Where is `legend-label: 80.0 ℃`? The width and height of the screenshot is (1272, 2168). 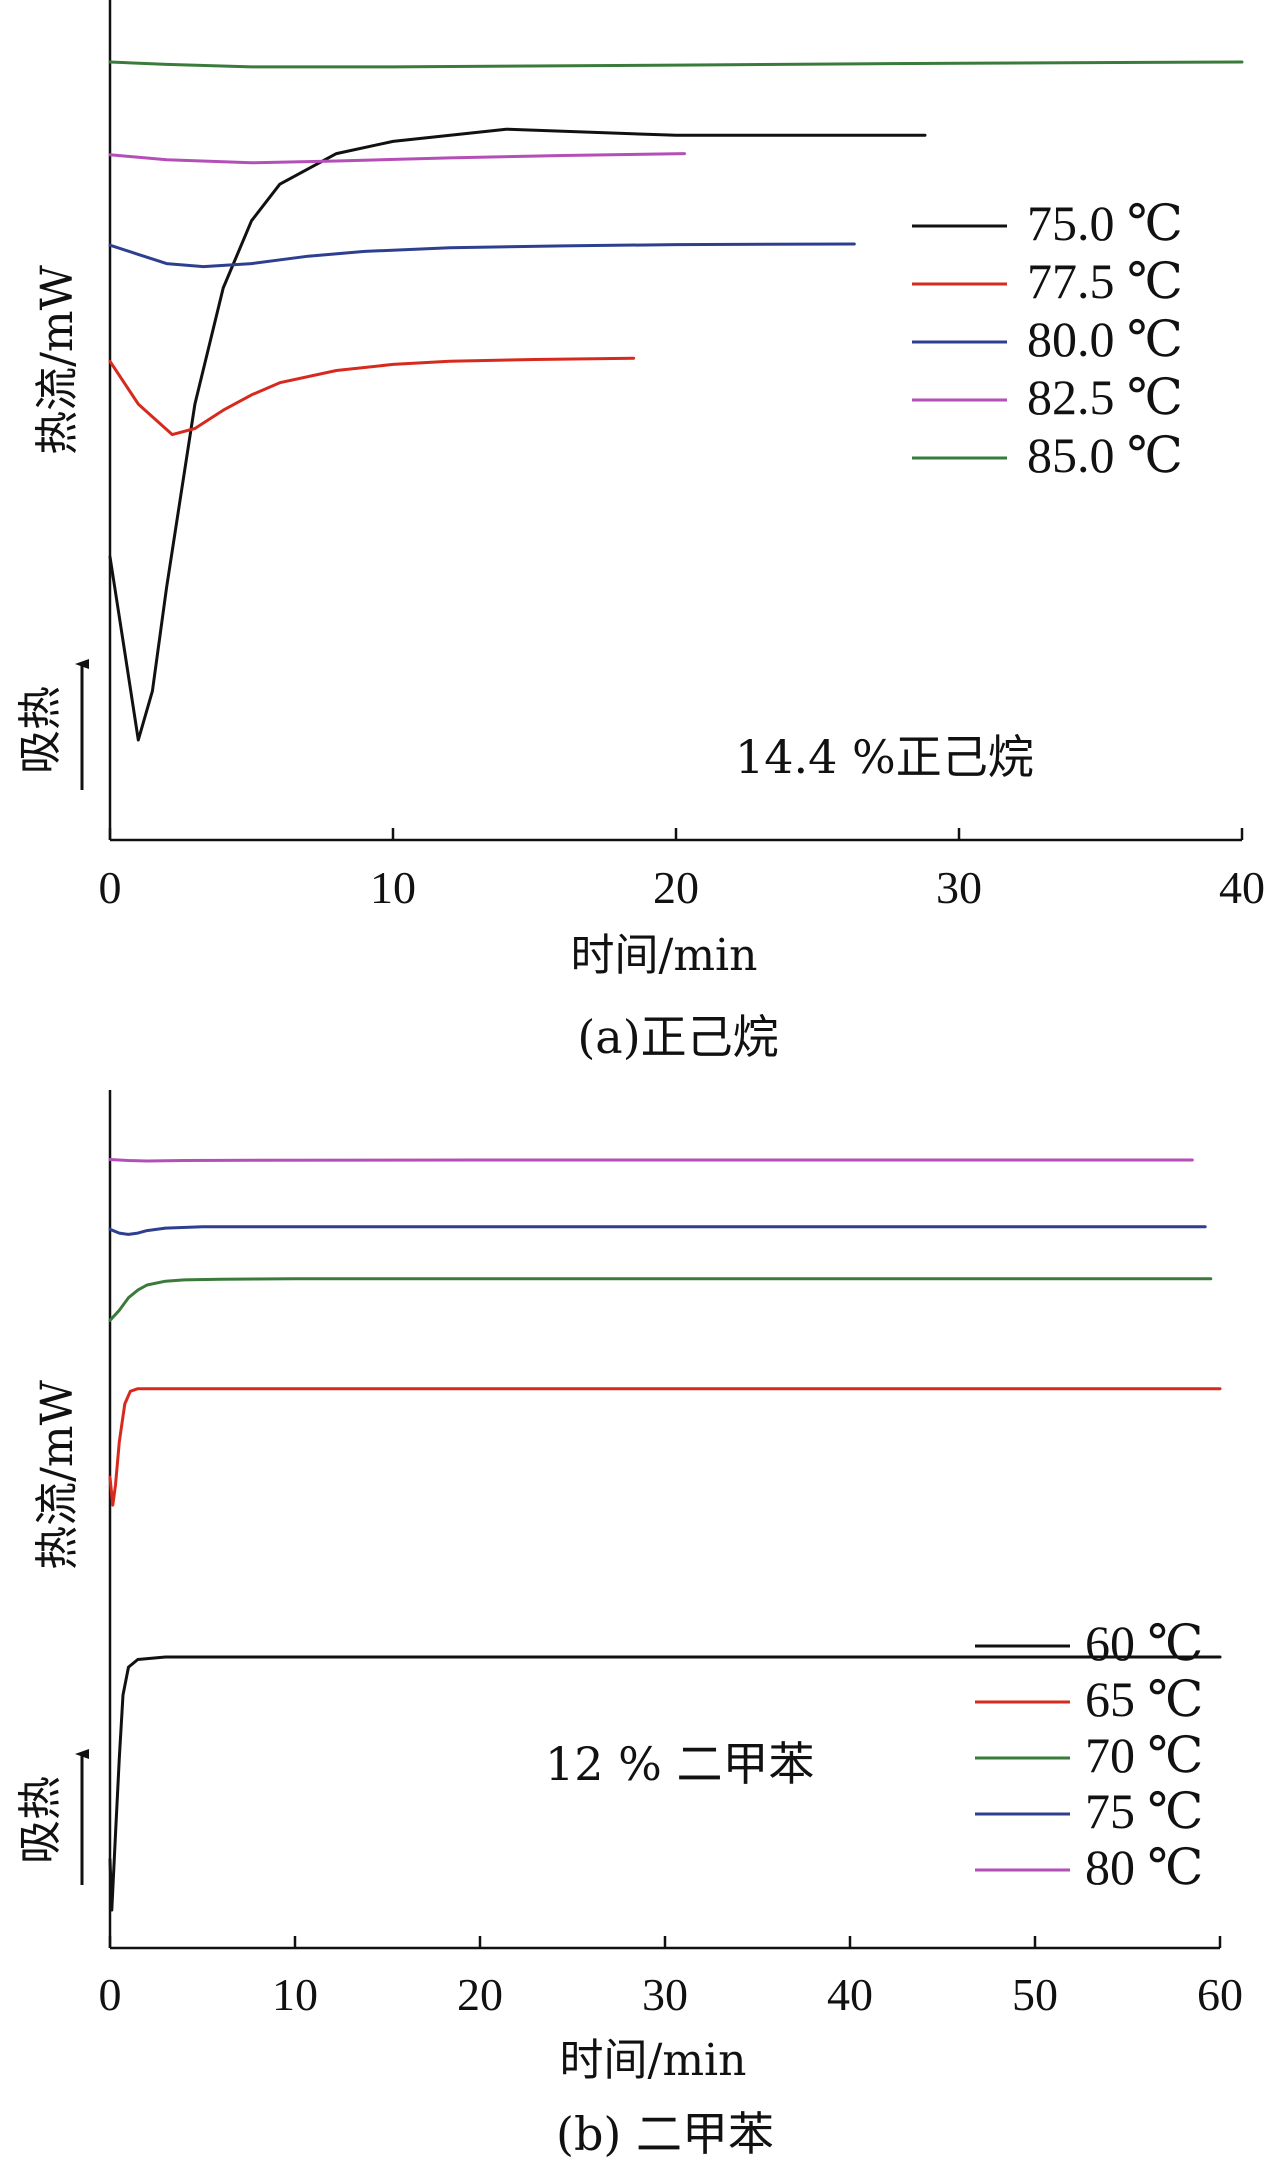 legend-label: 80.0 ℃ is located at coordinates (1105, 339).